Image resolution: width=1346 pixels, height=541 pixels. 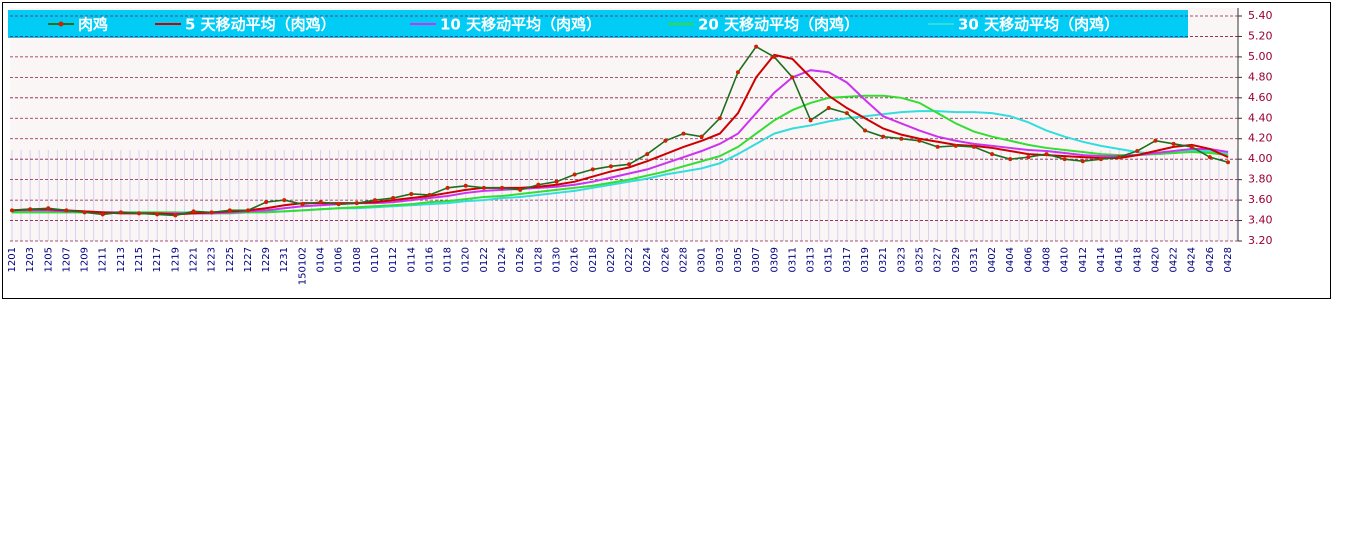 What do you see at coordinates (375, 259) in the screenshot?
I see `x-tick-label: 0110` at bounding box center [375, 259].